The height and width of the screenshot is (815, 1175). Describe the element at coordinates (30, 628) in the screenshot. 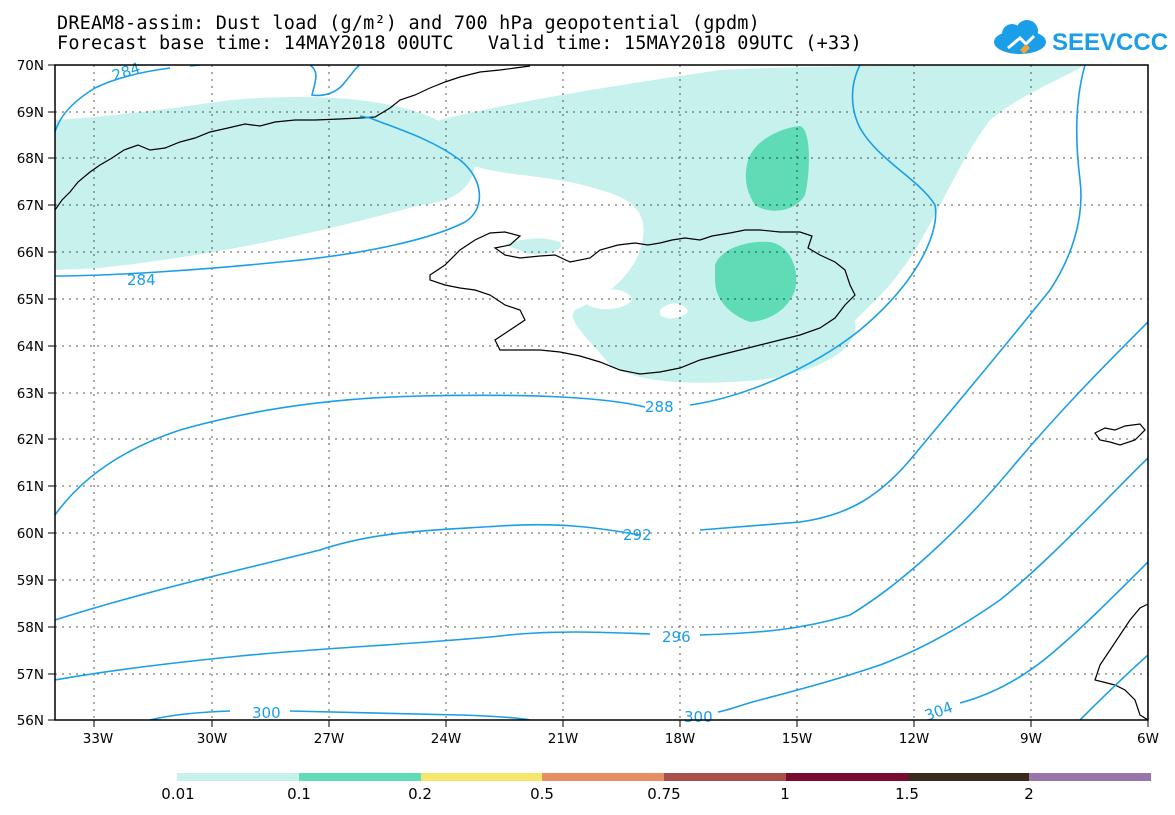

I see `lat-label-58n: 58N` at that location.